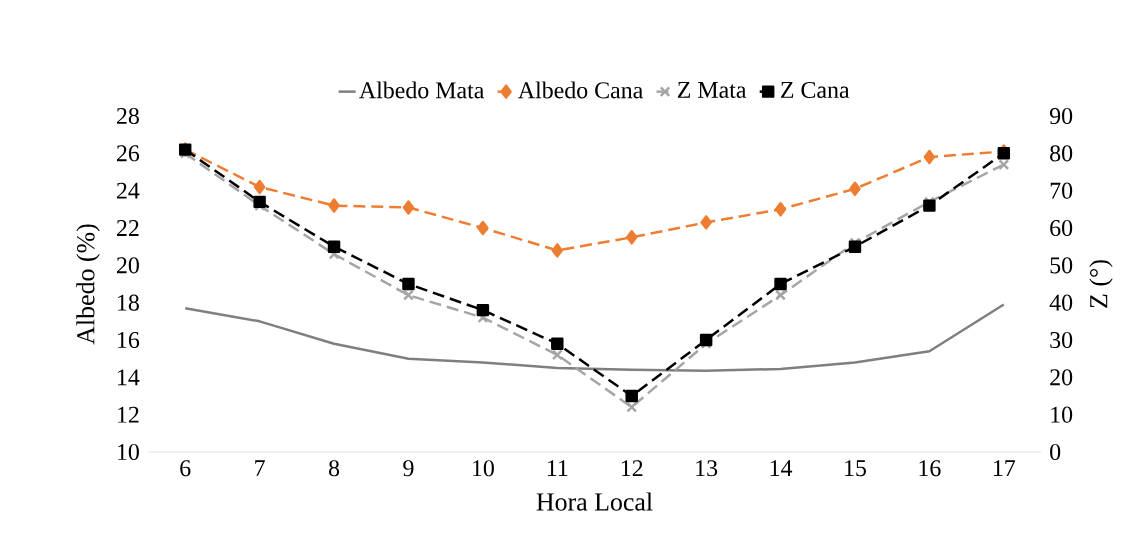  Describe the element at coordinates (1061, 116) in the screenshot. I see `y2-tick-label: 90` at that location.